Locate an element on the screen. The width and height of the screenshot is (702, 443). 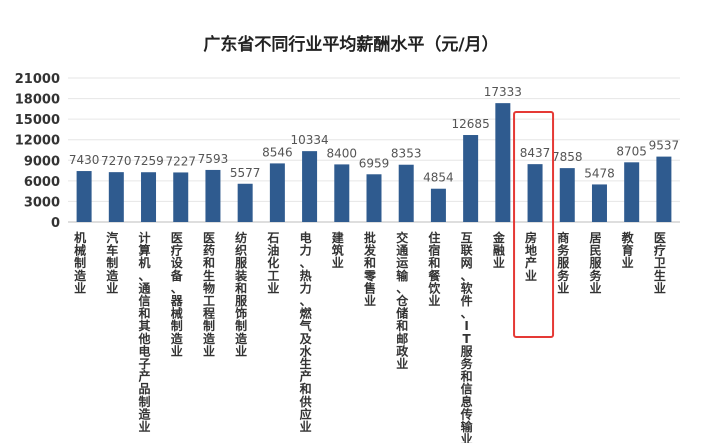
data-label: 8353 is located at coordinates (406, 154).